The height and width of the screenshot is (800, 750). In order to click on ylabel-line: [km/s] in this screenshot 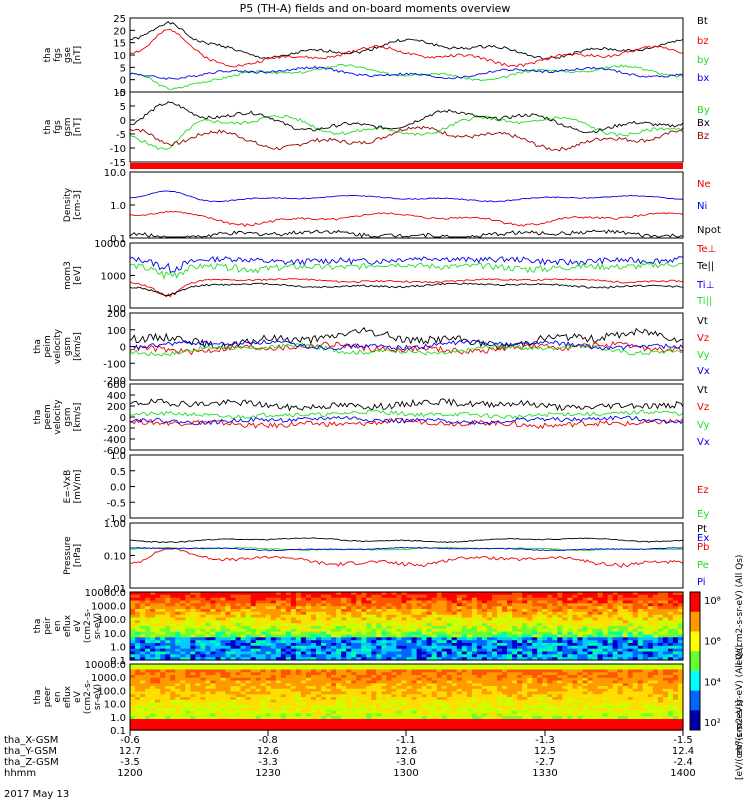, I will do `click(78, 417)`.